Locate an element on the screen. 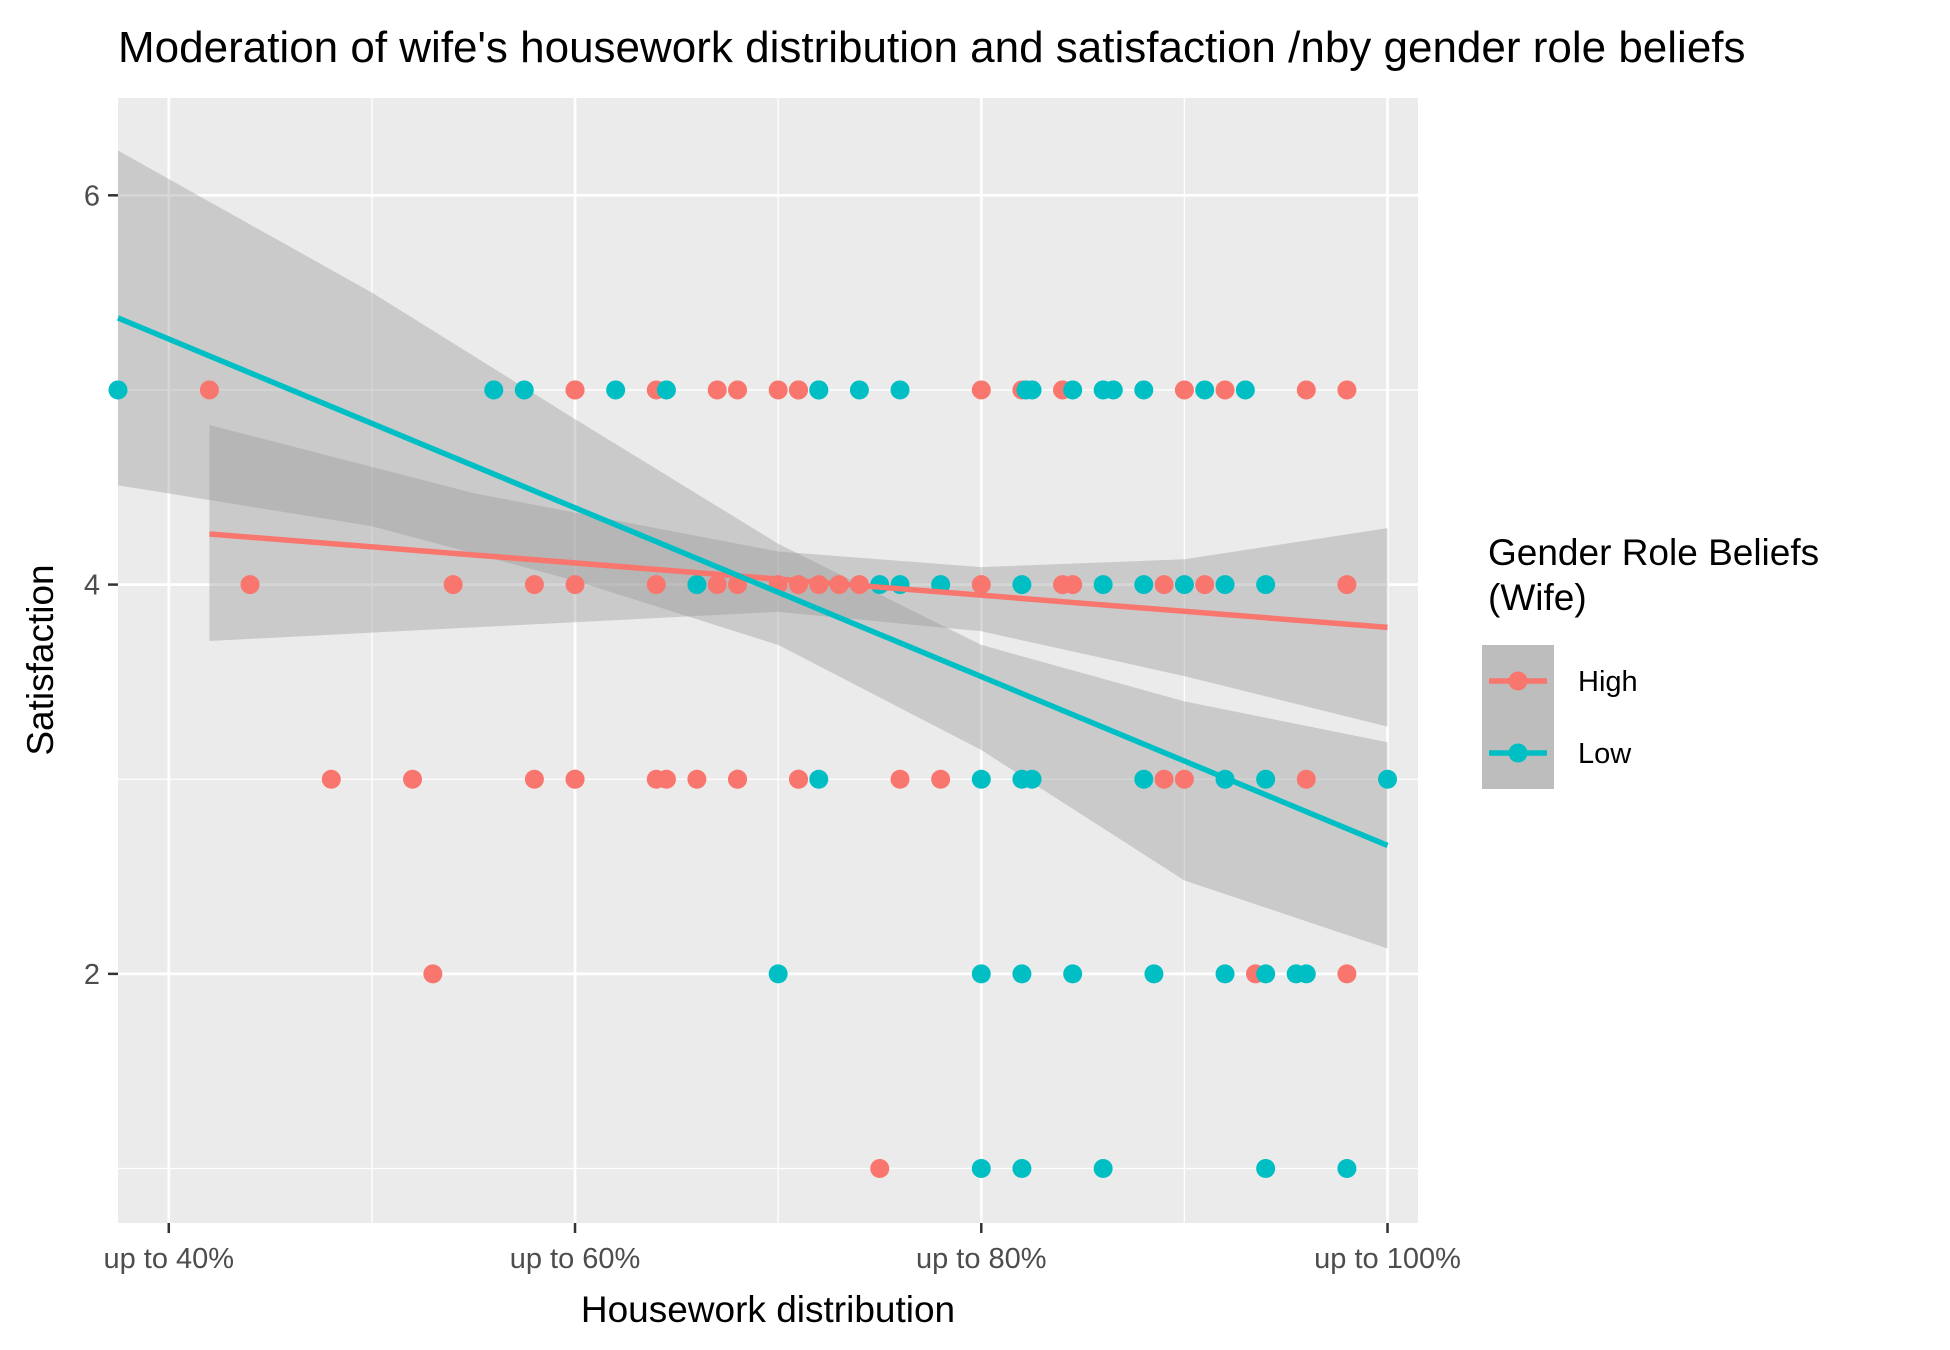  legend-label-high: High is located at coordinates (1608, 682).